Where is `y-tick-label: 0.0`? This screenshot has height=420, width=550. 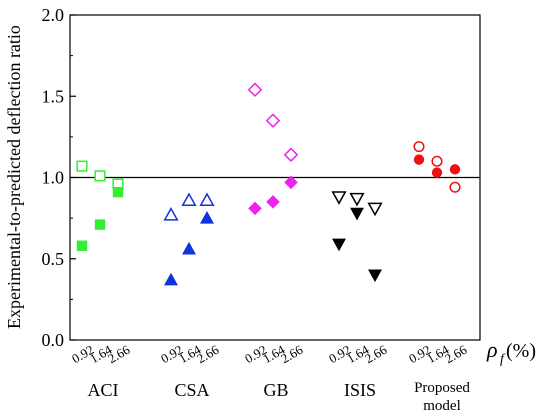
y-tick-label: 0.0 is located at coordinates (53, 340).